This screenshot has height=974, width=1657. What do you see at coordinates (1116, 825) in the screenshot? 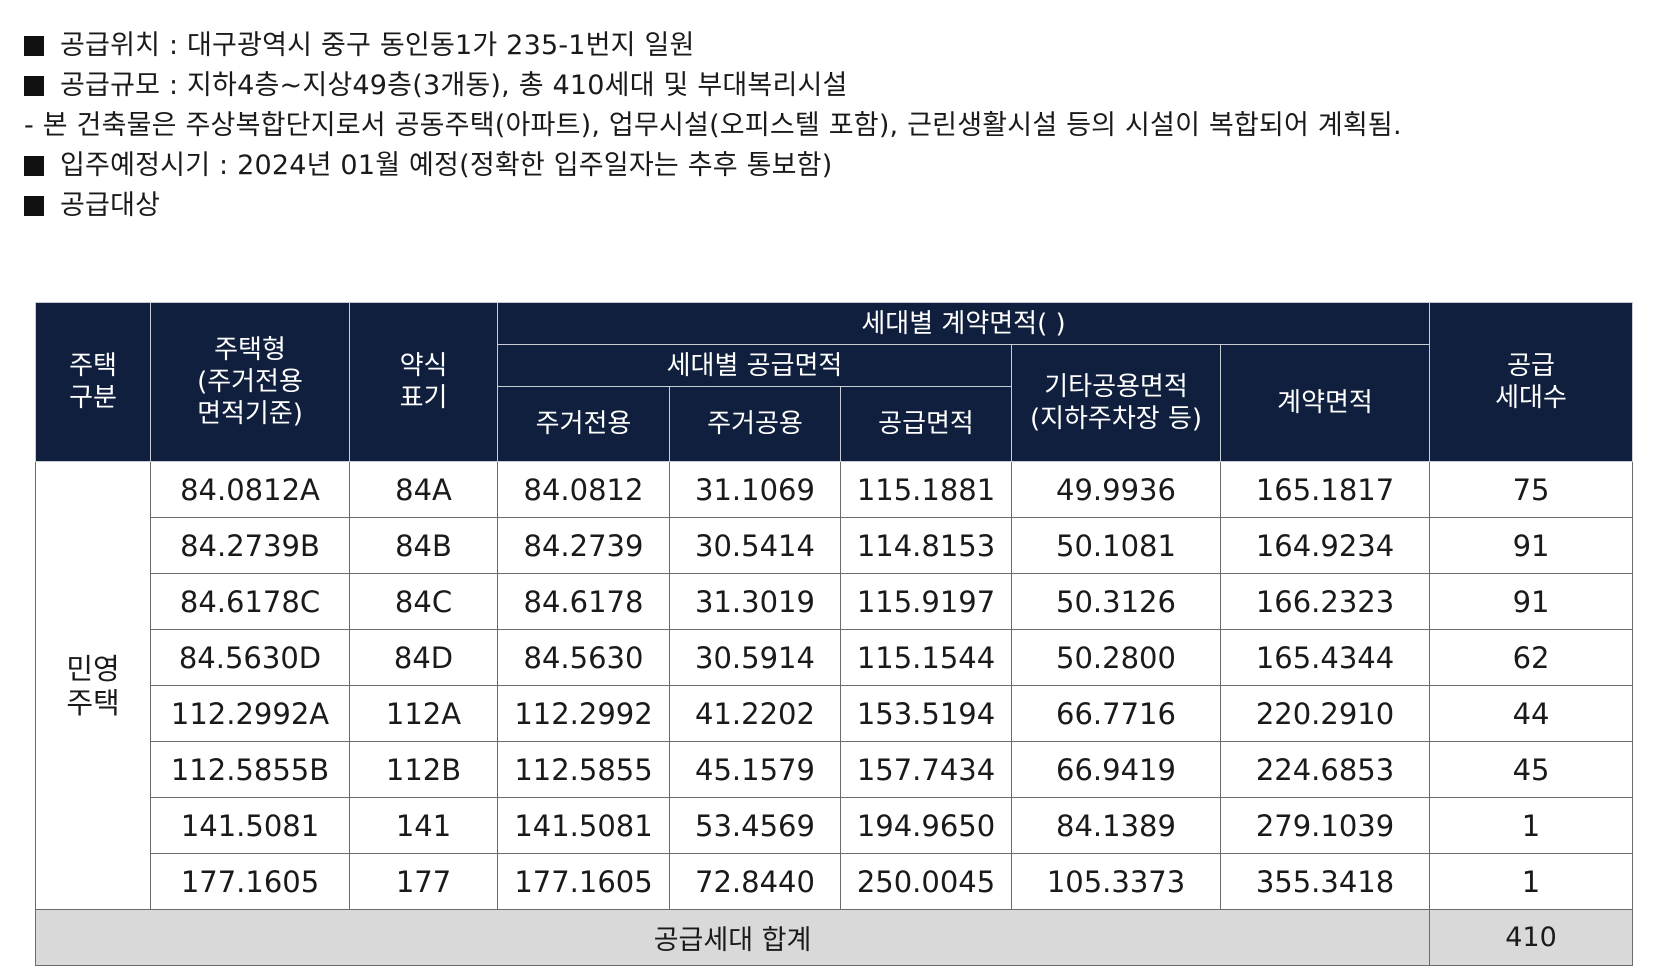
I see `cell-other: 84.1389` at bounding box center [1116, 825].